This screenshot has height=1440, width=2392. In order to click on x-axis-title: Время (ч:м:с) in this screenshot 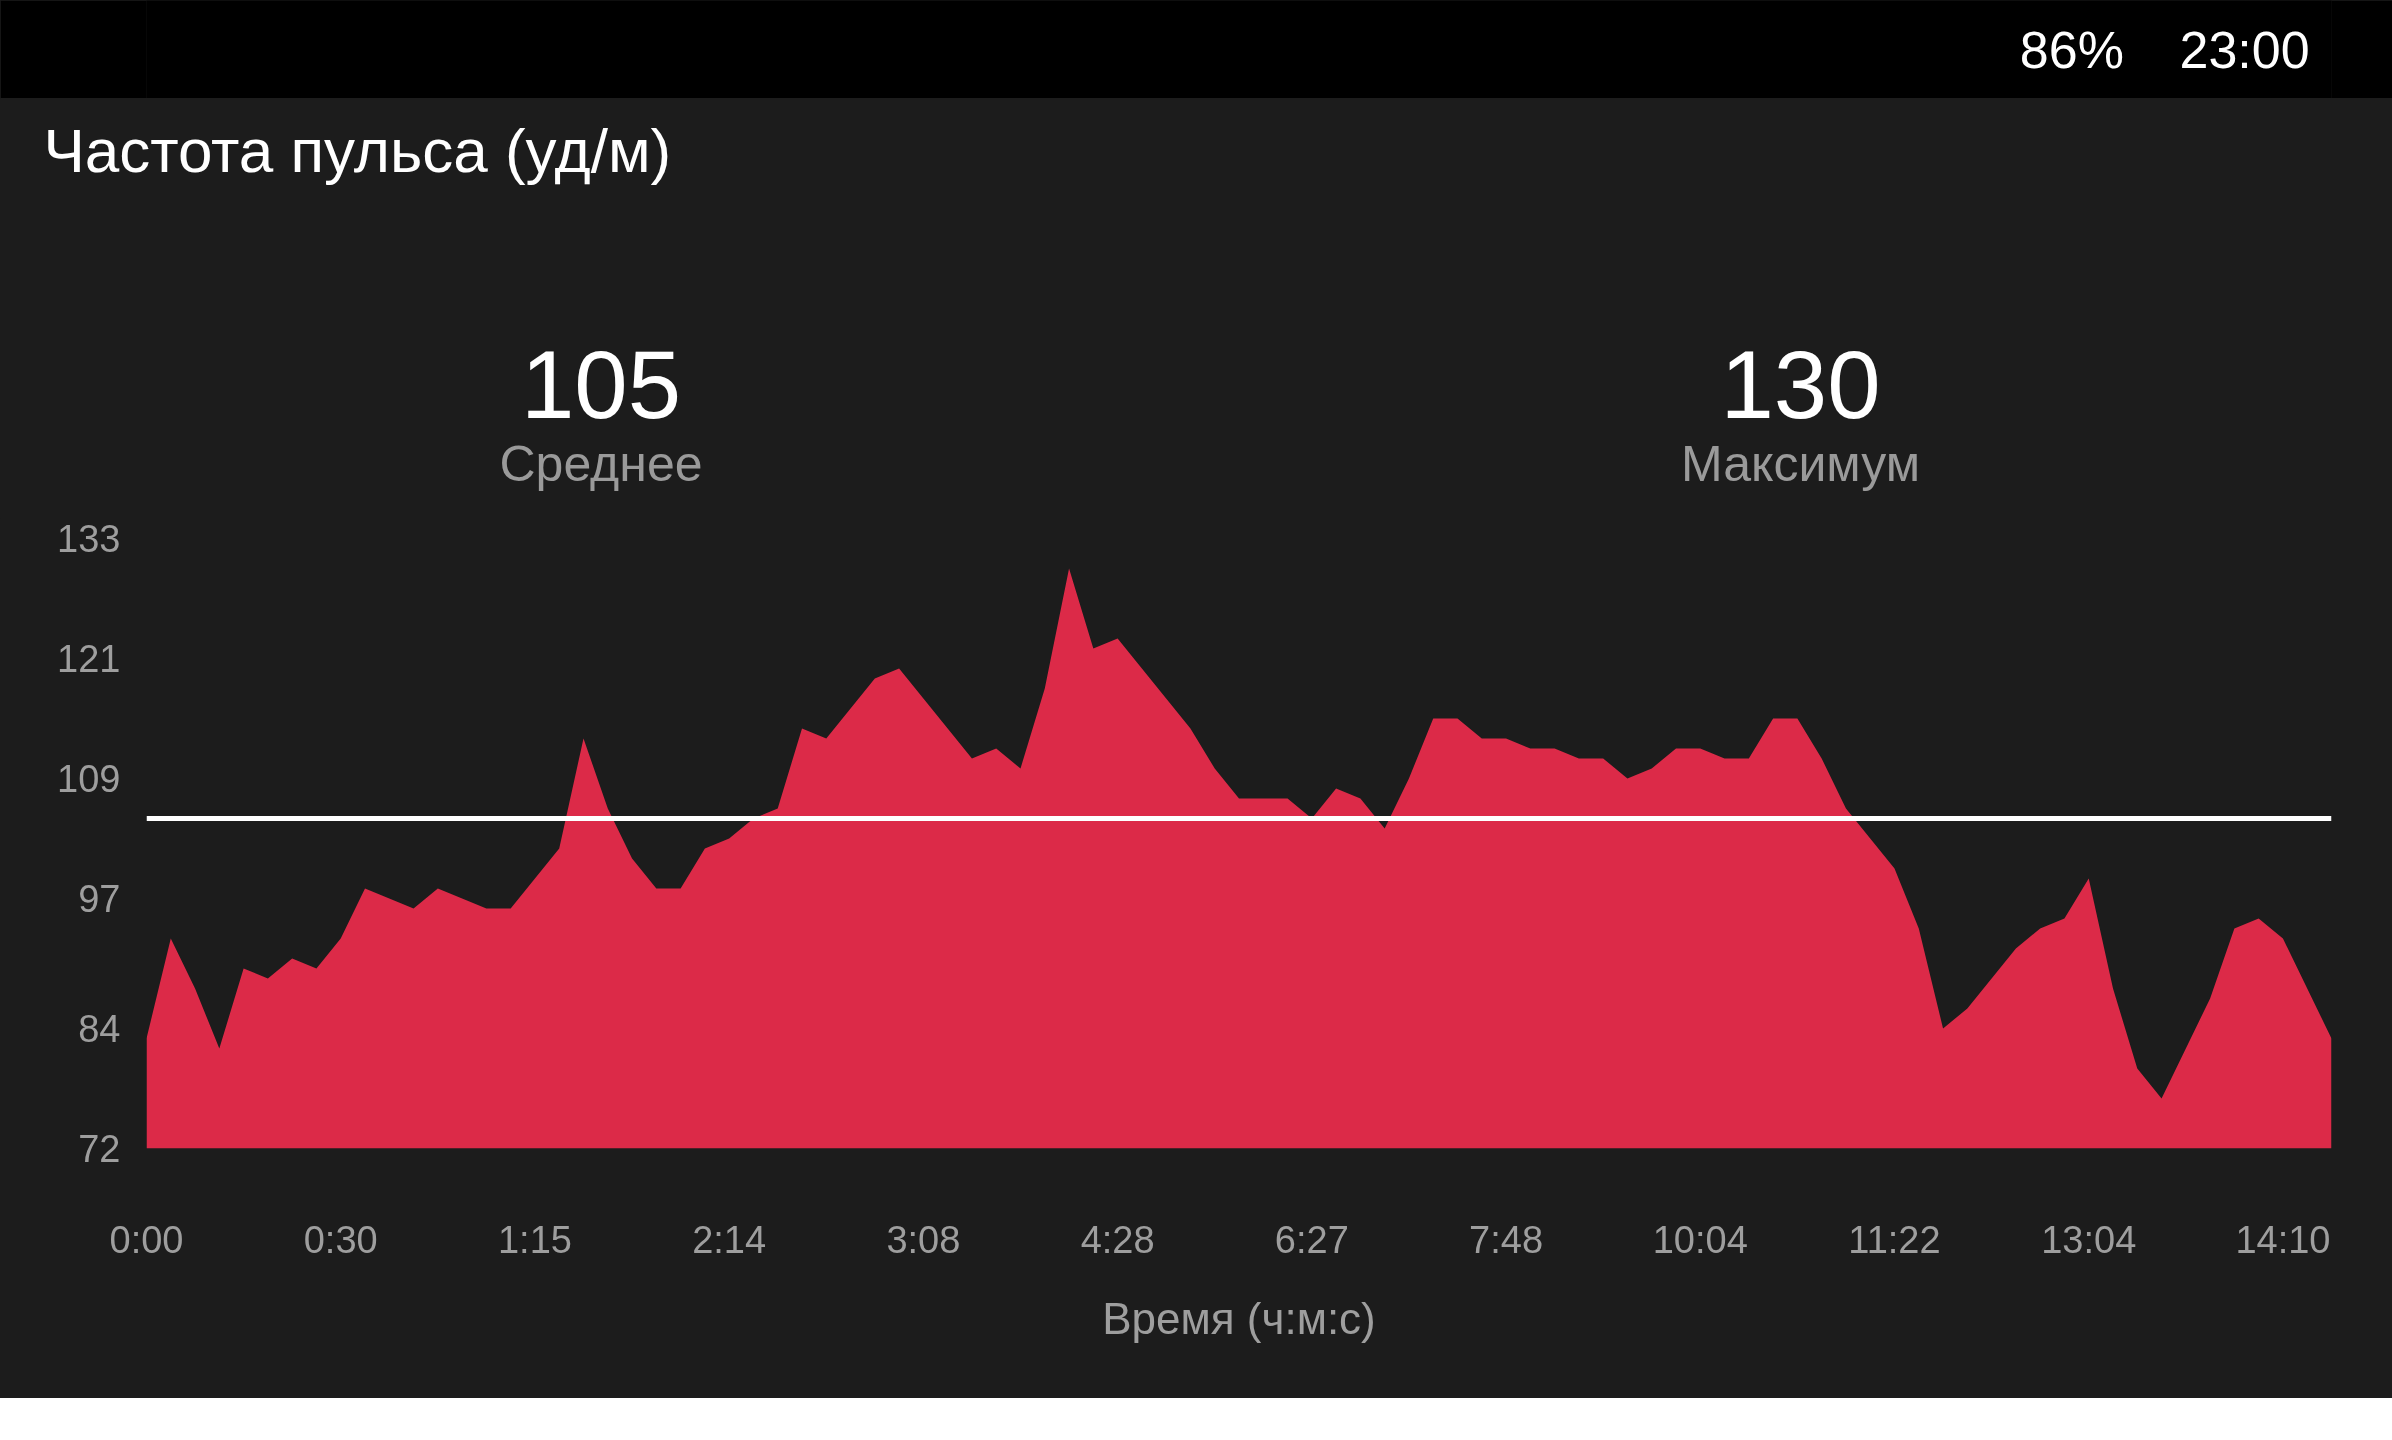, I will do `click(1239, 1318)`.